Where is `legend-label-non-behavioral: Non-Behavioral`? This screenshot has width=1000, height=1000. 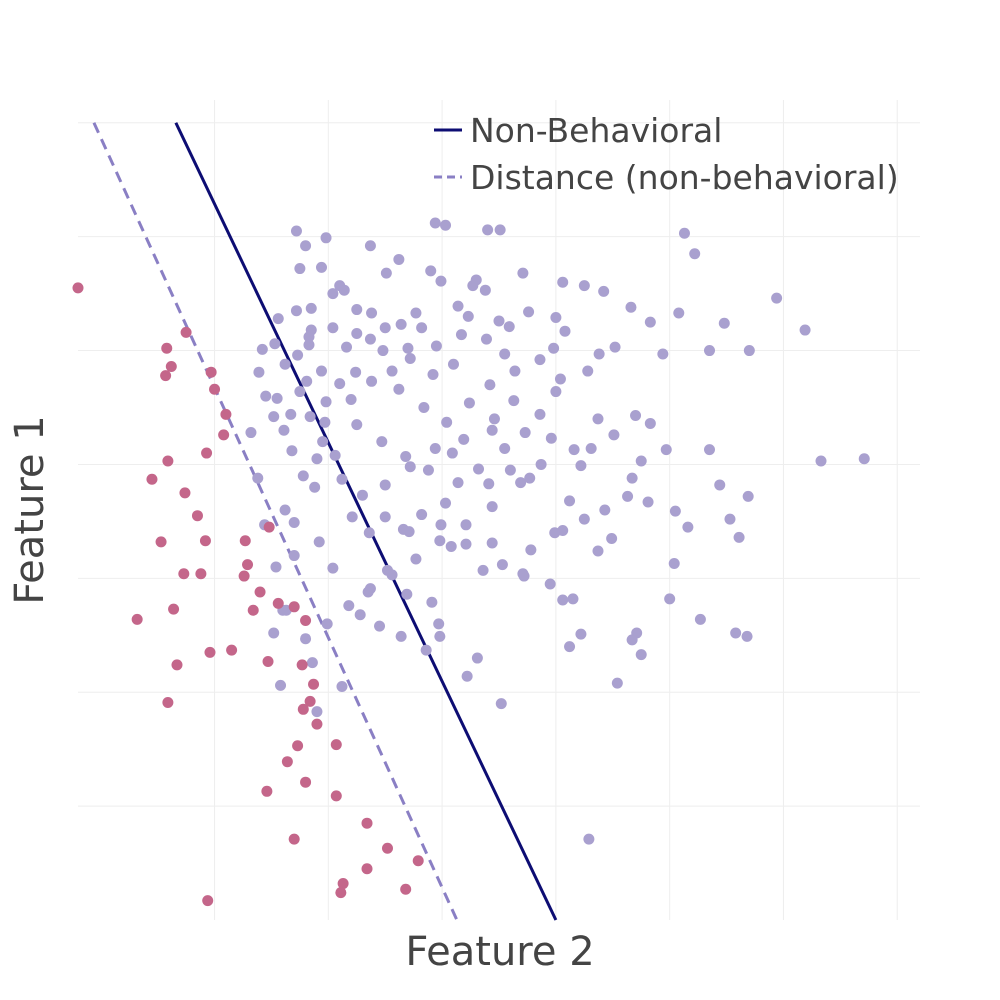
legend-label-non-behavioral: Non-Behavioral is located at coordinates (596, 130).